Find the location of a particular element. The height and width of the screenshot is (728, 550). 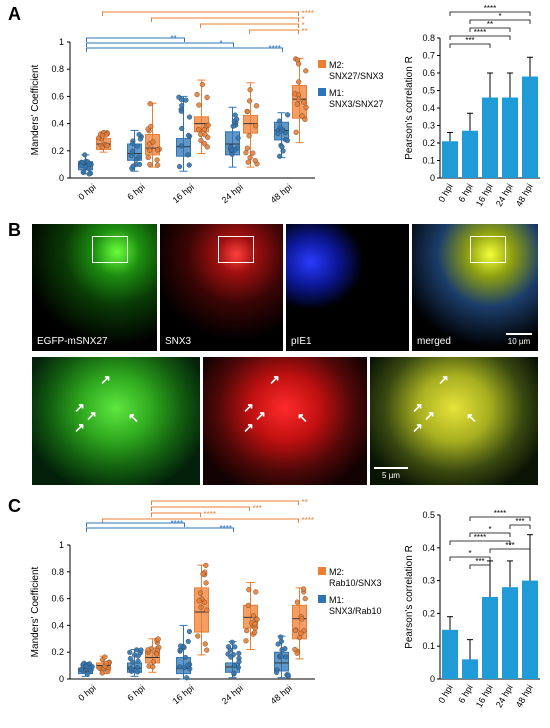

legend-swatch is located at coordinates (322, 92).